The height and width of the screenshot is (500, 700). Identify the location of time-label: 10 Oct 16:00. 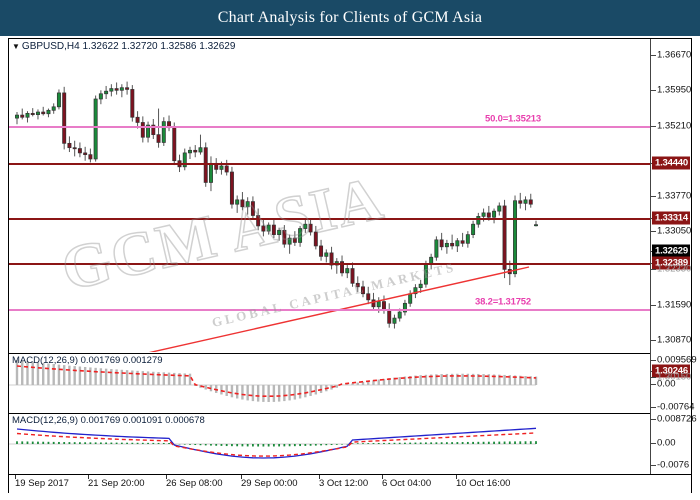
(483, 483).